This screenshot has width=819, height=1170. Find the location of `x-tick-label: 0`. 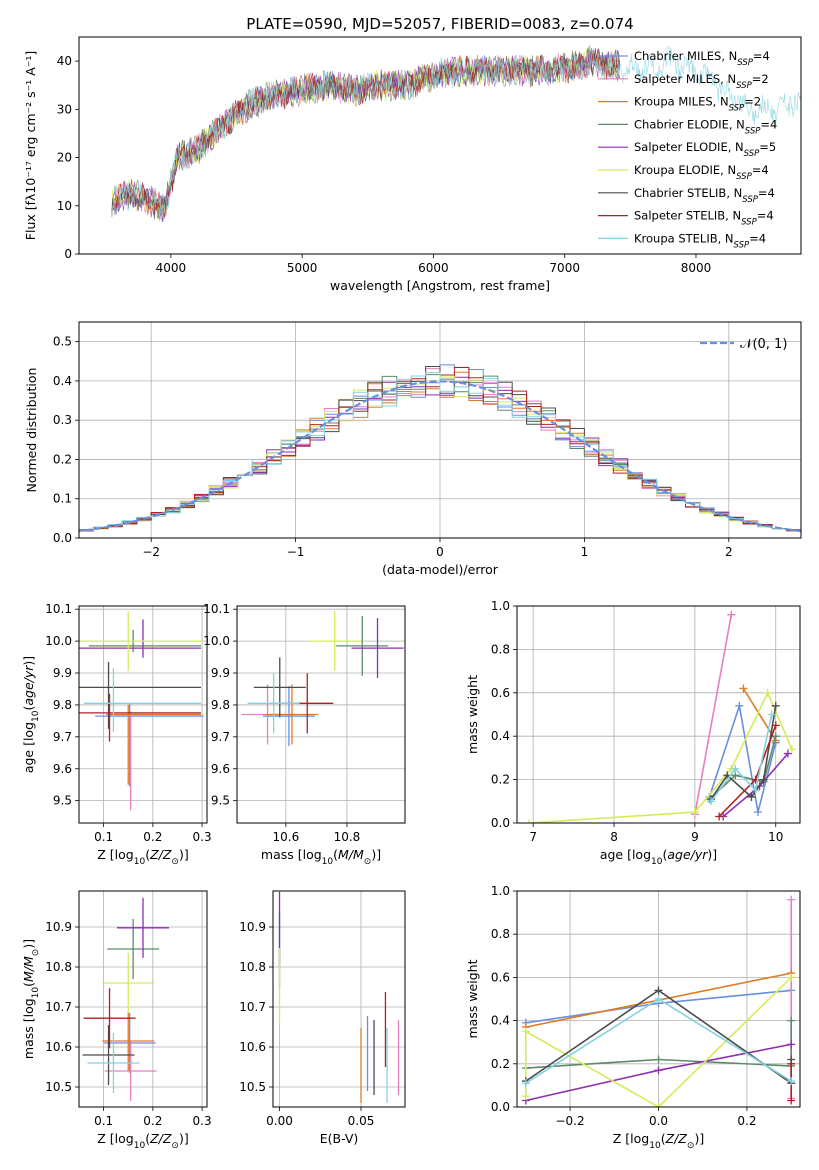

x-tick-label: 0 is located at coordinates (440, 552).